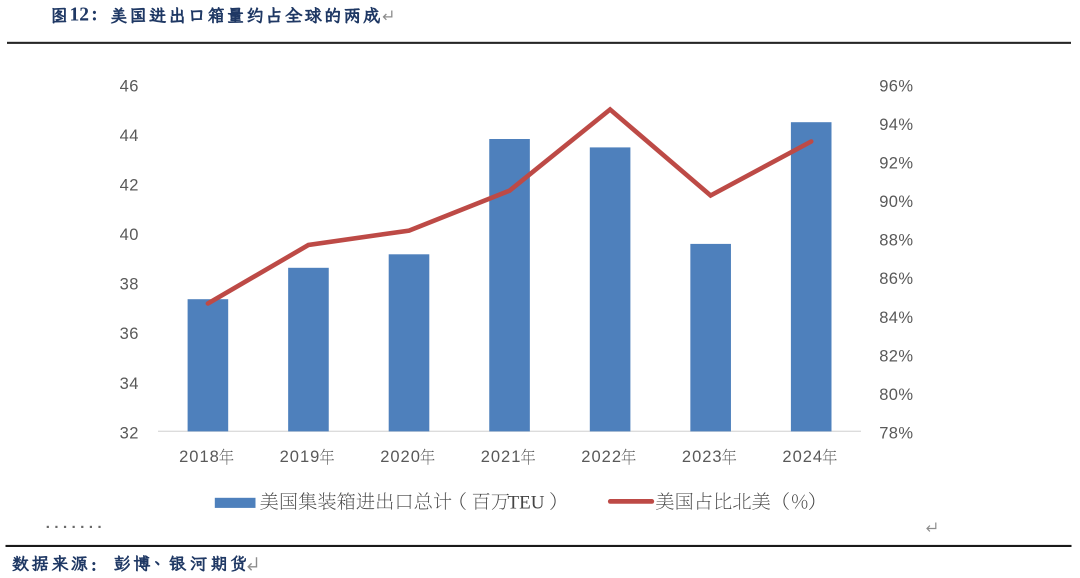 The image size is (1080, 578). Describe the element at coordinates (300, 457) in the screenshot. I see `svg-text: 2019` at that location.